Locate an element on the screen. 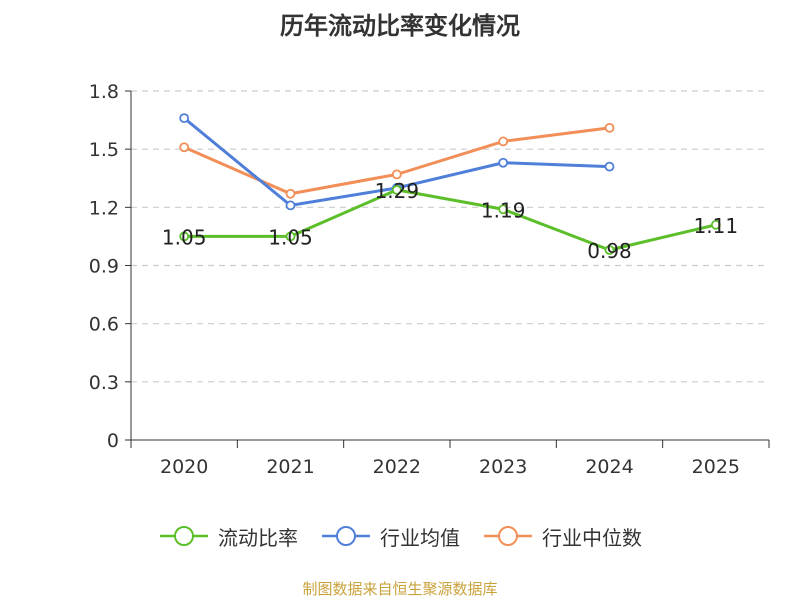  y-tick-label: 0.3 is located at coordinates (104, 383).